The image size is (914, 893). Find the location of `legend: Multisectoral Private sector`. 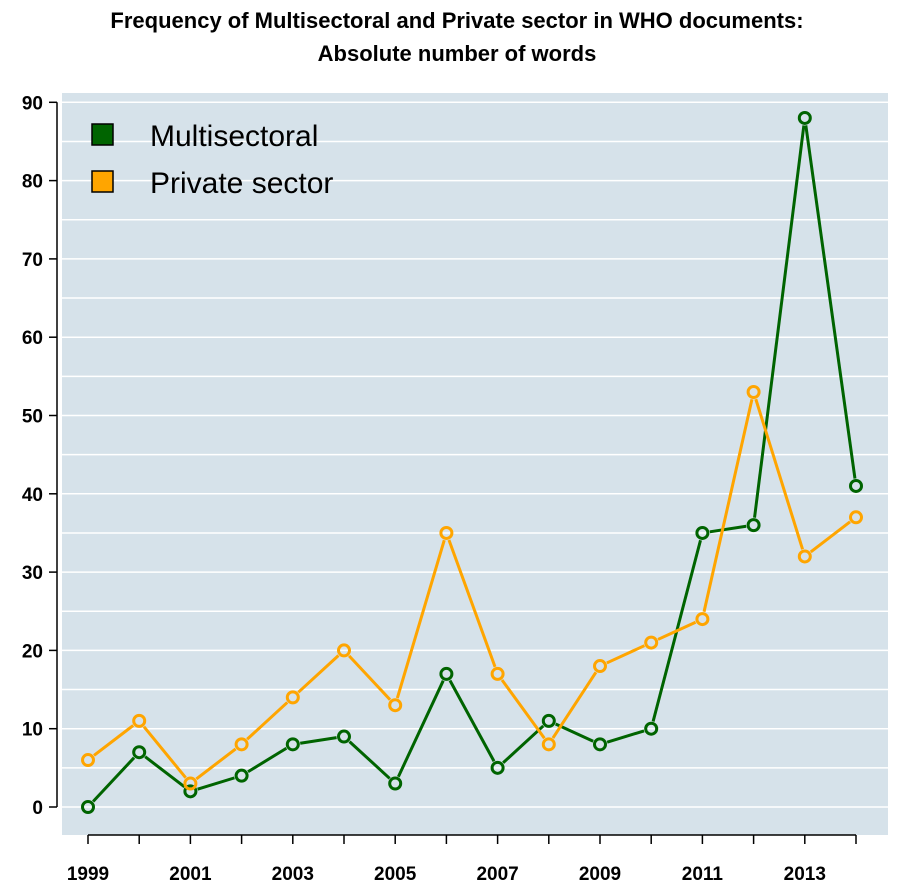

legend: Multisectoral Private sector is located at coordinates (212, 160).